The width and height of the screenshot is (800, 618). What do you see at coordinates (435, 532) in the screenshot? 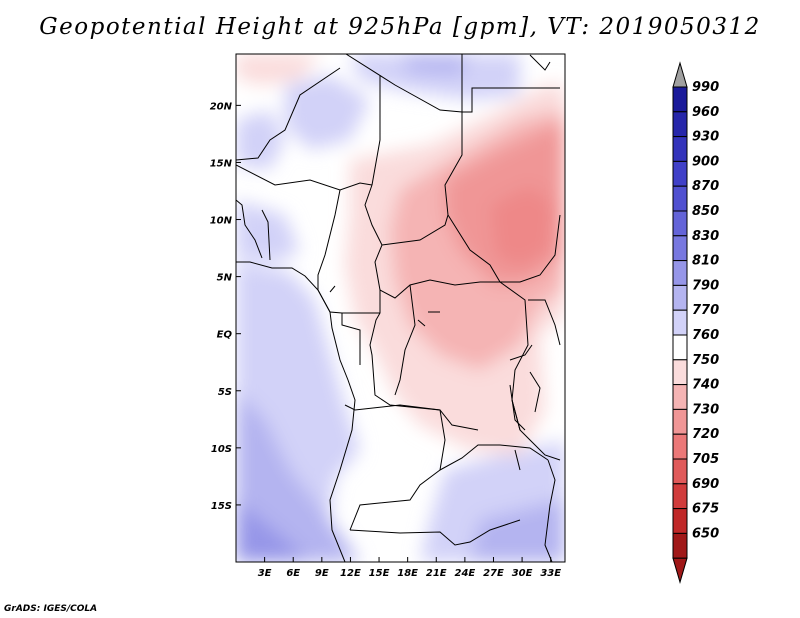
I see `border-namibia-botswana` at bounding box center [435, 532].